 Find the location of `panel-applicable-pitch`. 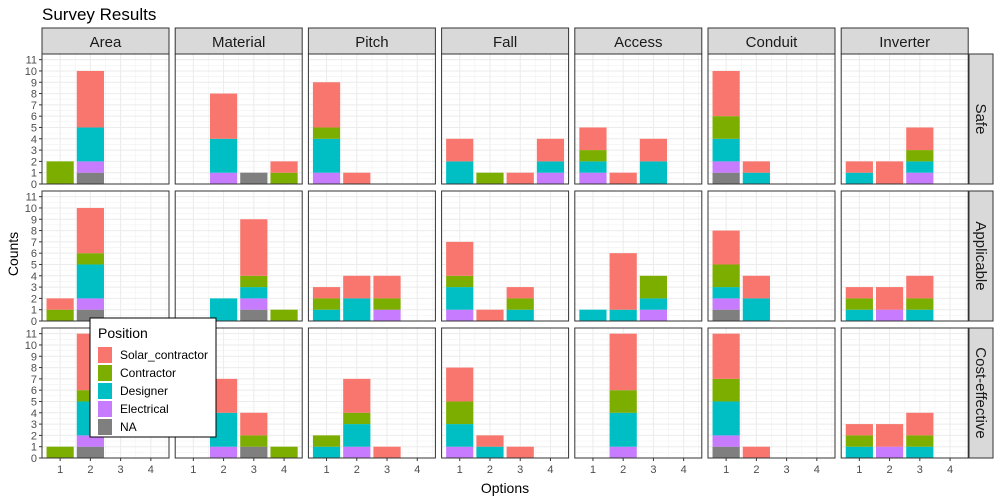

panel-applicable-pitch is located at coordinates (371, 256).